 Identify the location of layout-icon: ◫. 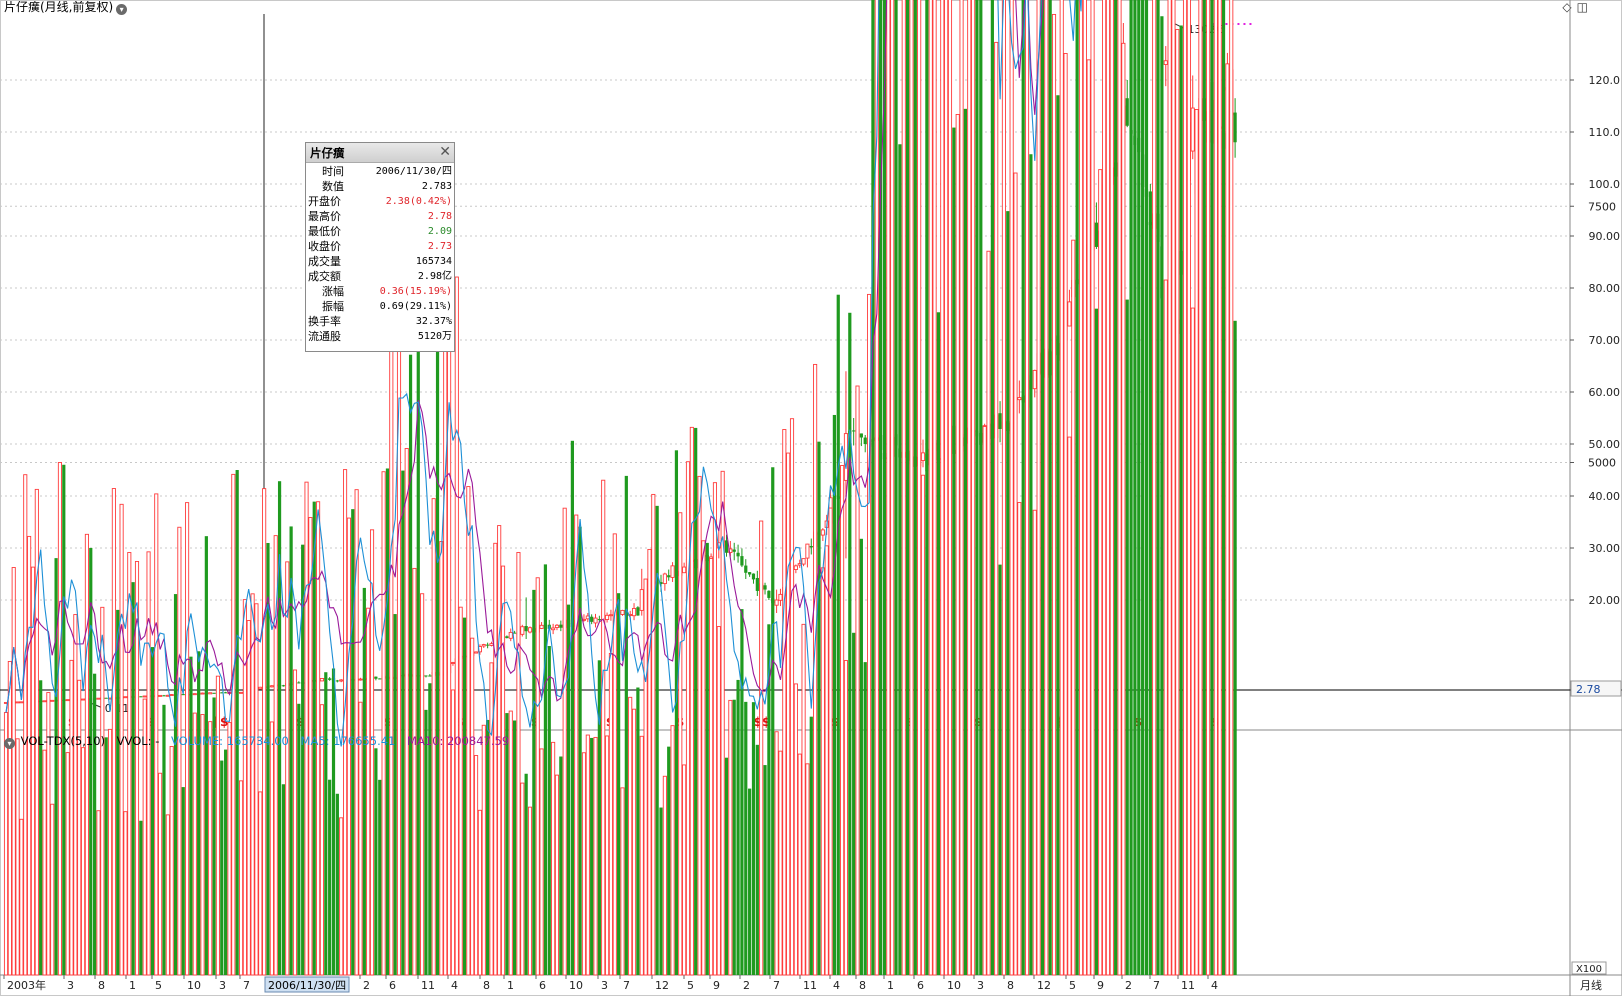
(1582, 7).